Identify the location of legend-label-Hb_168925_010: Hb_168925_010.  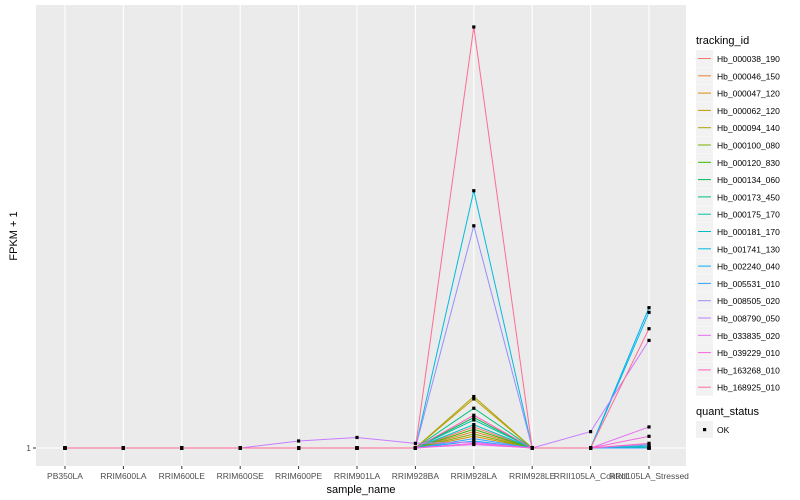
(748, 388).